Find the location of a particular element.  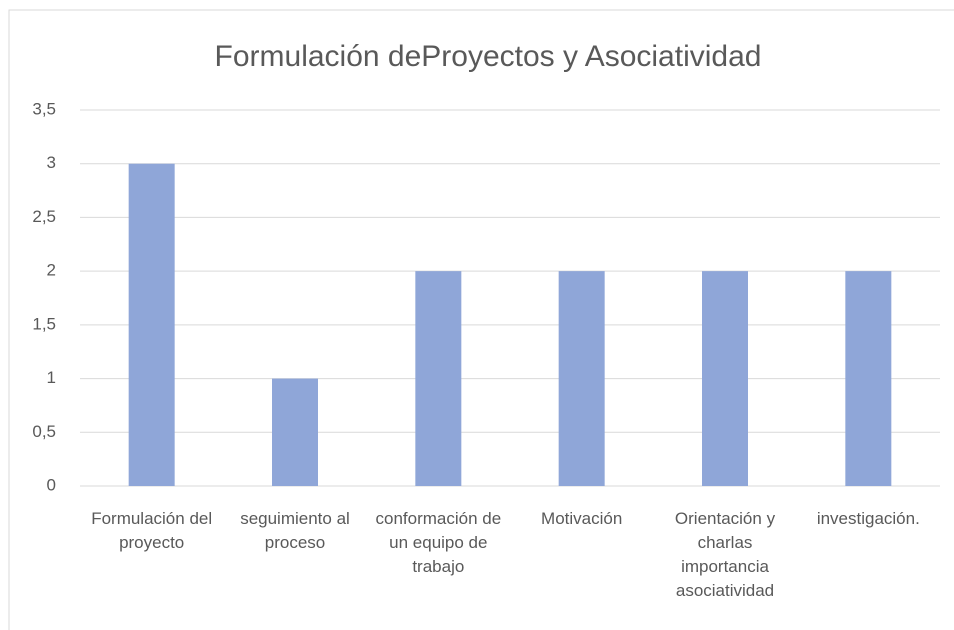

x-tick-label: Formulación del proyecto is located at coordinates (151, 530).